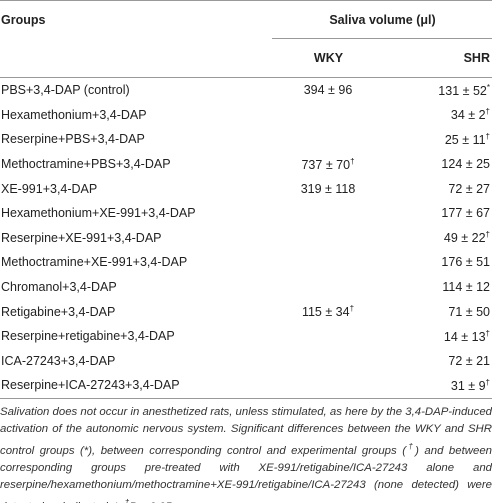 The image size is (492, 503). Describe the element at coordinates (438, 311) in the screenshot. I see `shr-cell: 71 ± 50` at that location.